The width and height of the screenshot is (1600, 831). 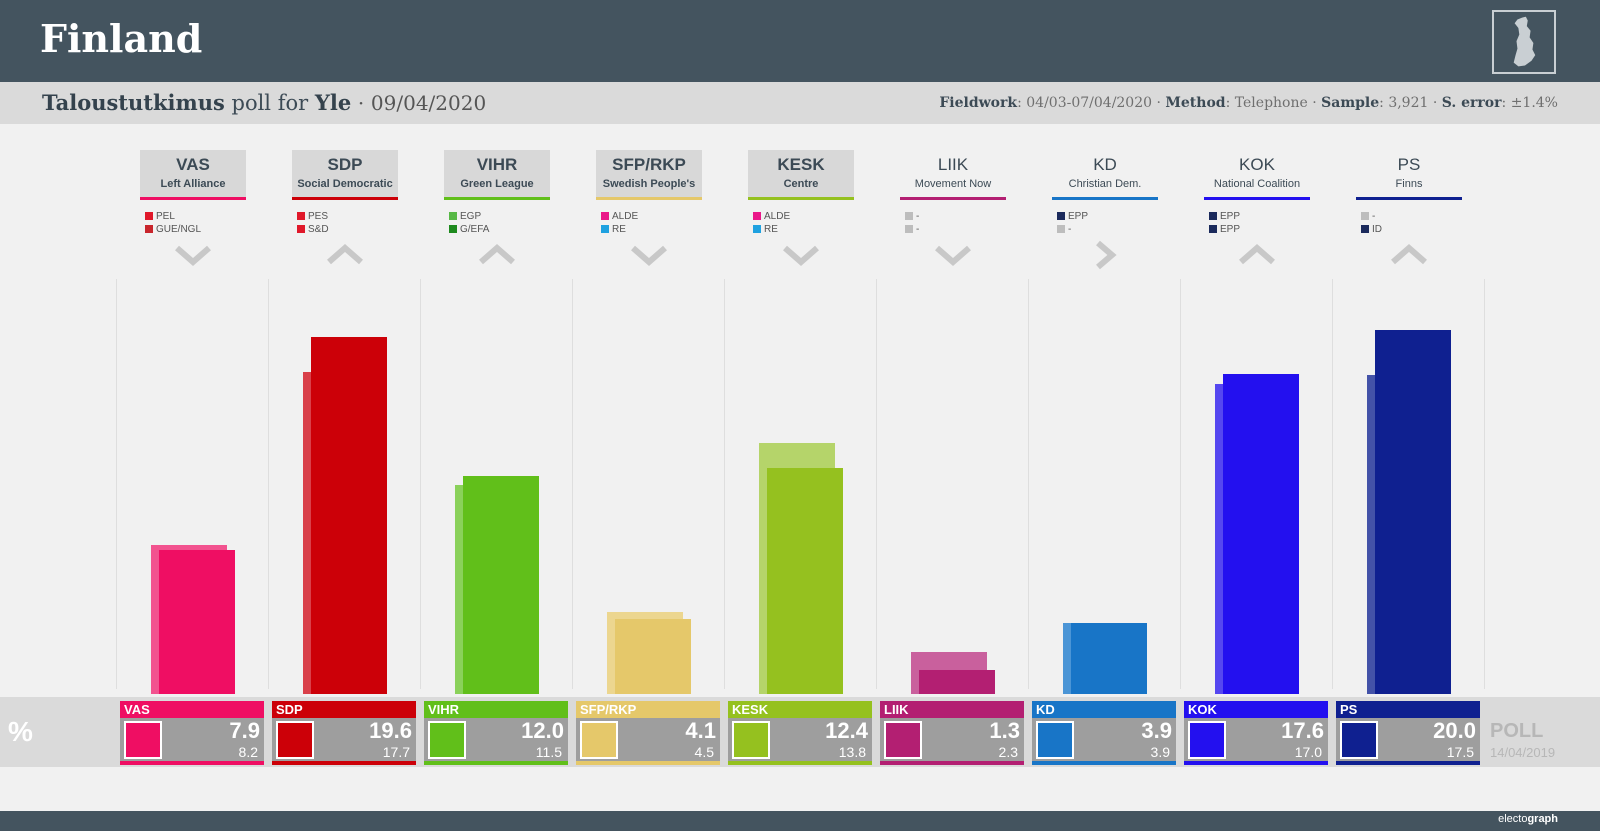 I want to click on poll-value: 19.6, so click(x=390, y=730).